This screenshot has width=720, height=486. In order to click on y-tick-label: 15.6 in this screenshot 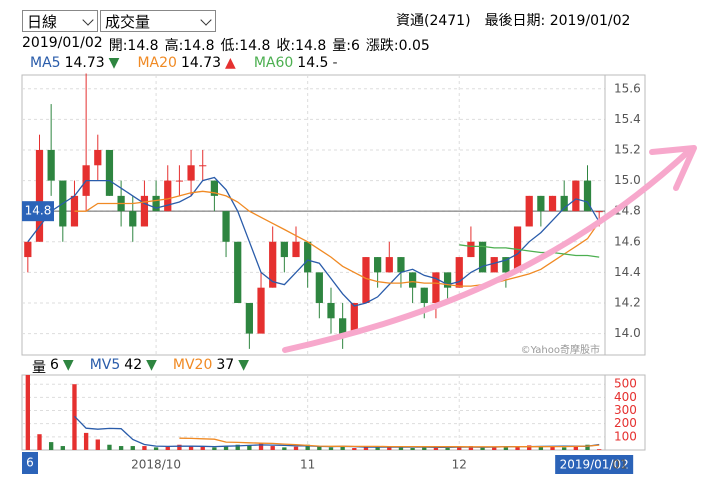, I will do `click(627, 88)`.